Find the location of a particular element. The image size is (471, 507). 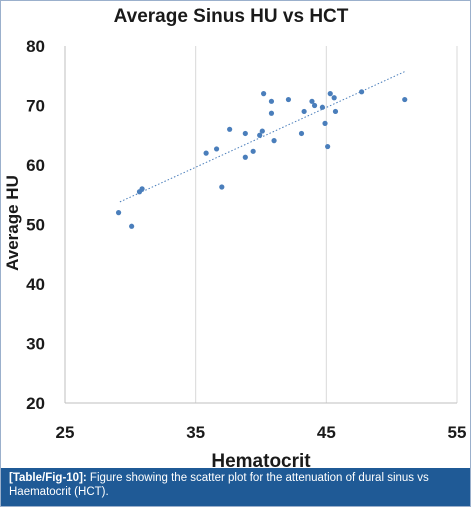

y-tick-label-3: 50 is located at coordinates (35, 225).